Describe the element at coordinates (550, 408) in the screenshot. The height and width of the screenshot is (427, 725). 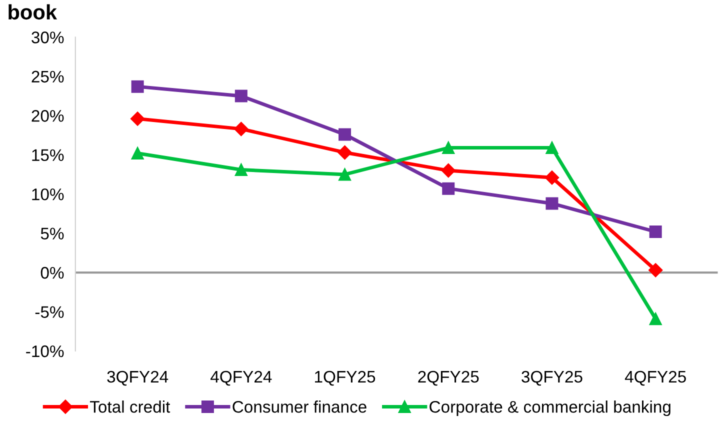
I see `legend-label: Corporate & commercial banking` at that location.